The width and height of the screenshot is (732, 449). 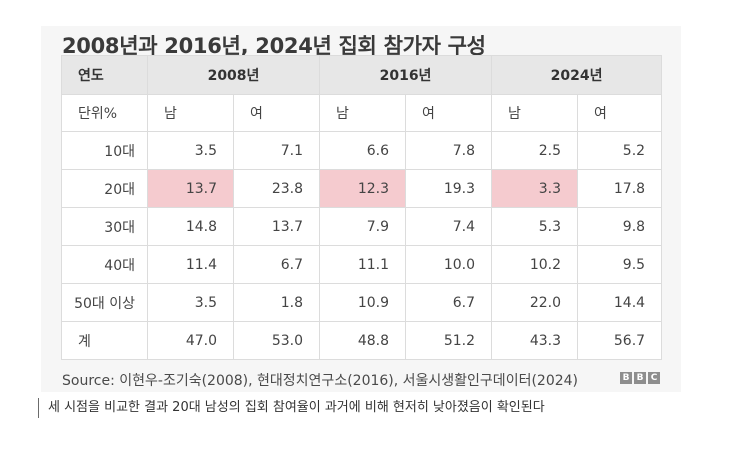 I want to click on gender-header-row: 단위% 남 여 남 여 남 여, so click(x=362, y=113).